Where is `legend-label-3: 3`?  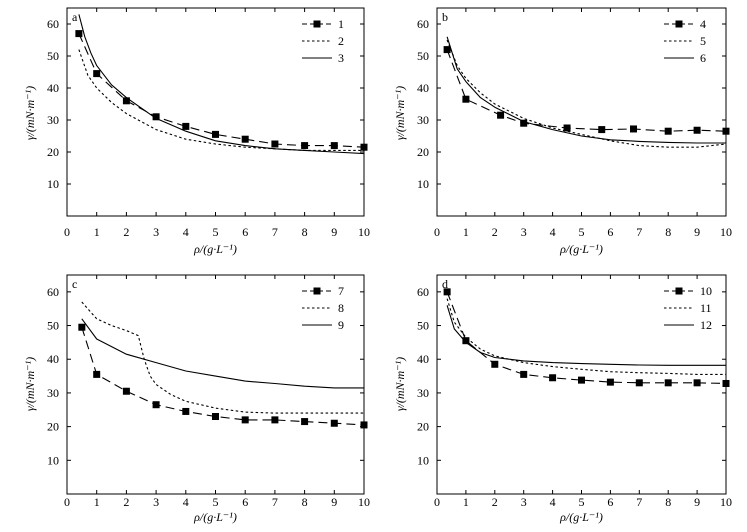 legend-label-3: 3 is located at coordinates (341, 58).